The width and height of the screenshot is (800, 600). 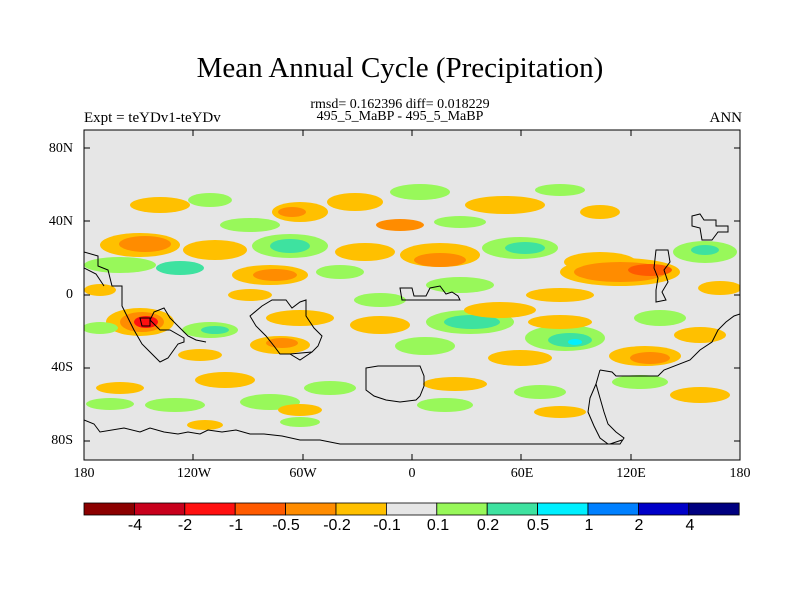 What do you see at coordinates (145, 322) in the screenshot?
I see `island-outline` at bounding box center [145, 322].